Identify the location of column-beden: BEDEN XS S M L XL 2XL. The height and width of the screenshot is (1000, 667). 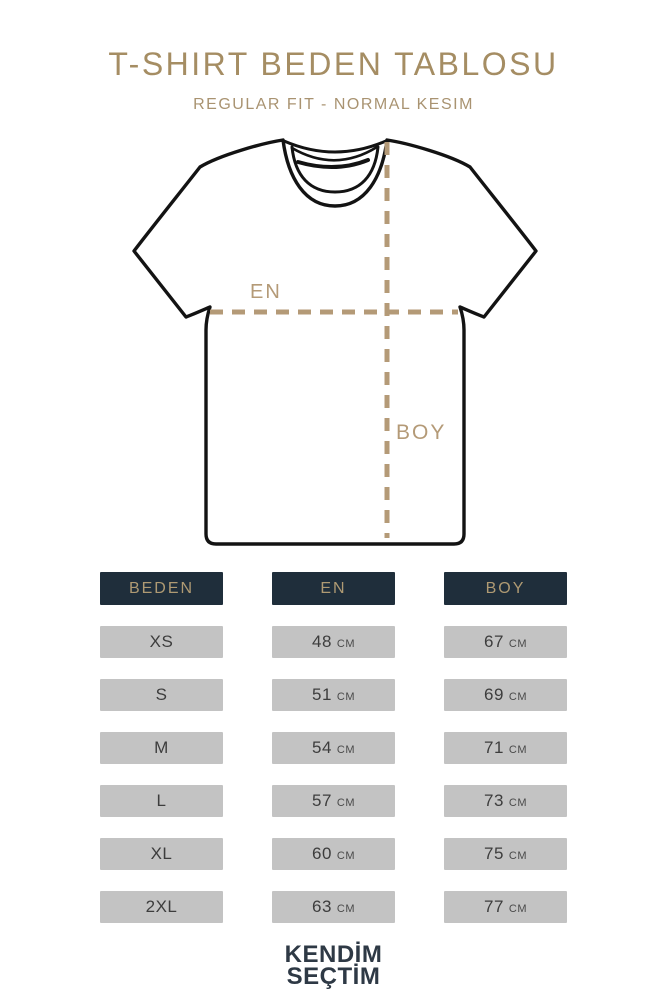
(161, 747).